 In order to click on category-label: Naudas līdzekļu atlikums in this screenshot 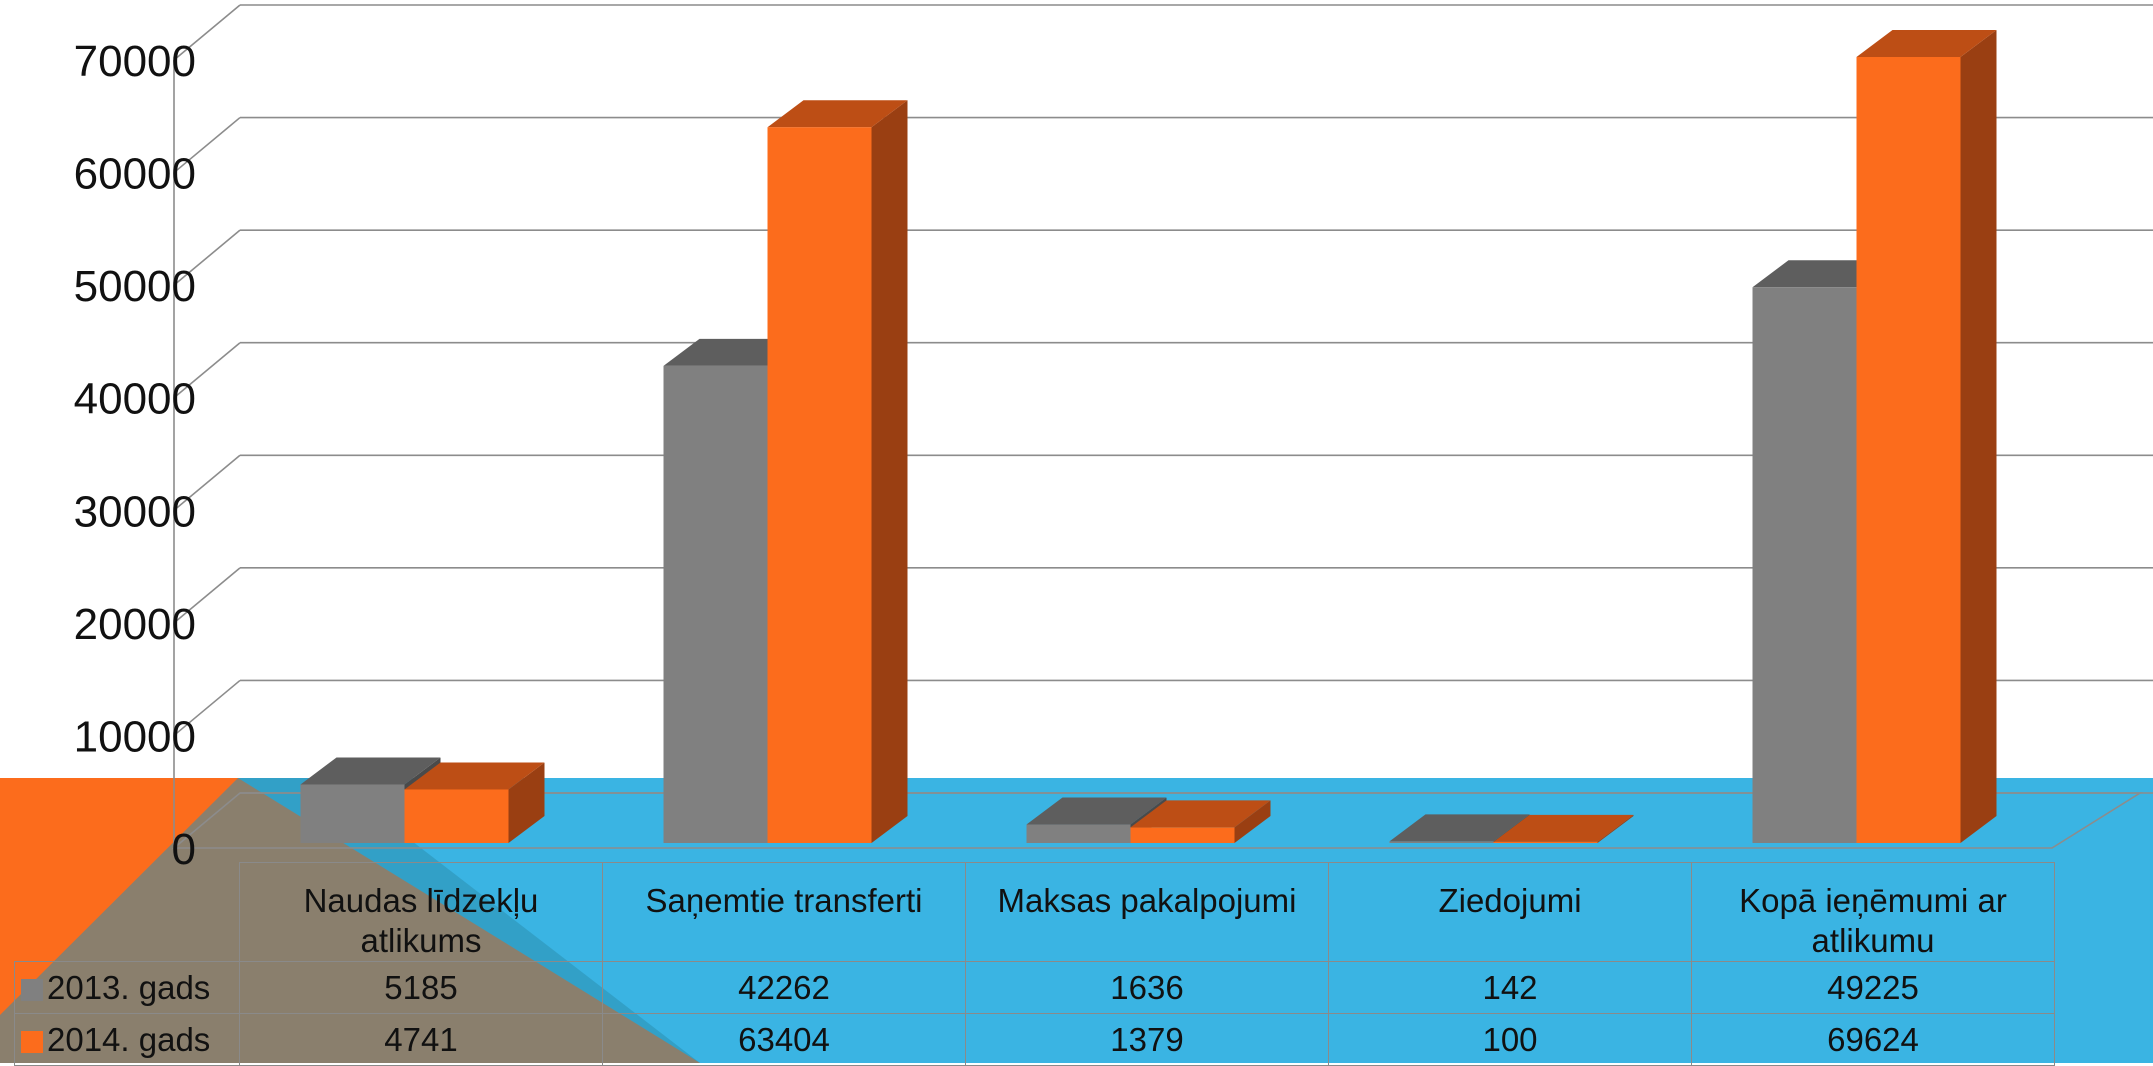, I will do `click(421, 912)`.